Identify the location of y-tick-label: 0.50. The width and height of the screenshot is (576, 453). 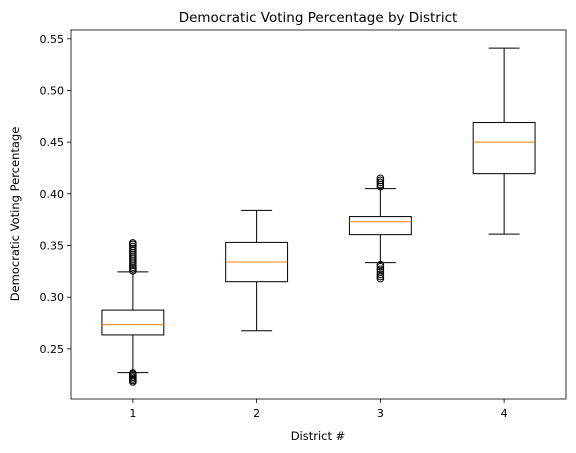
(52, 90).